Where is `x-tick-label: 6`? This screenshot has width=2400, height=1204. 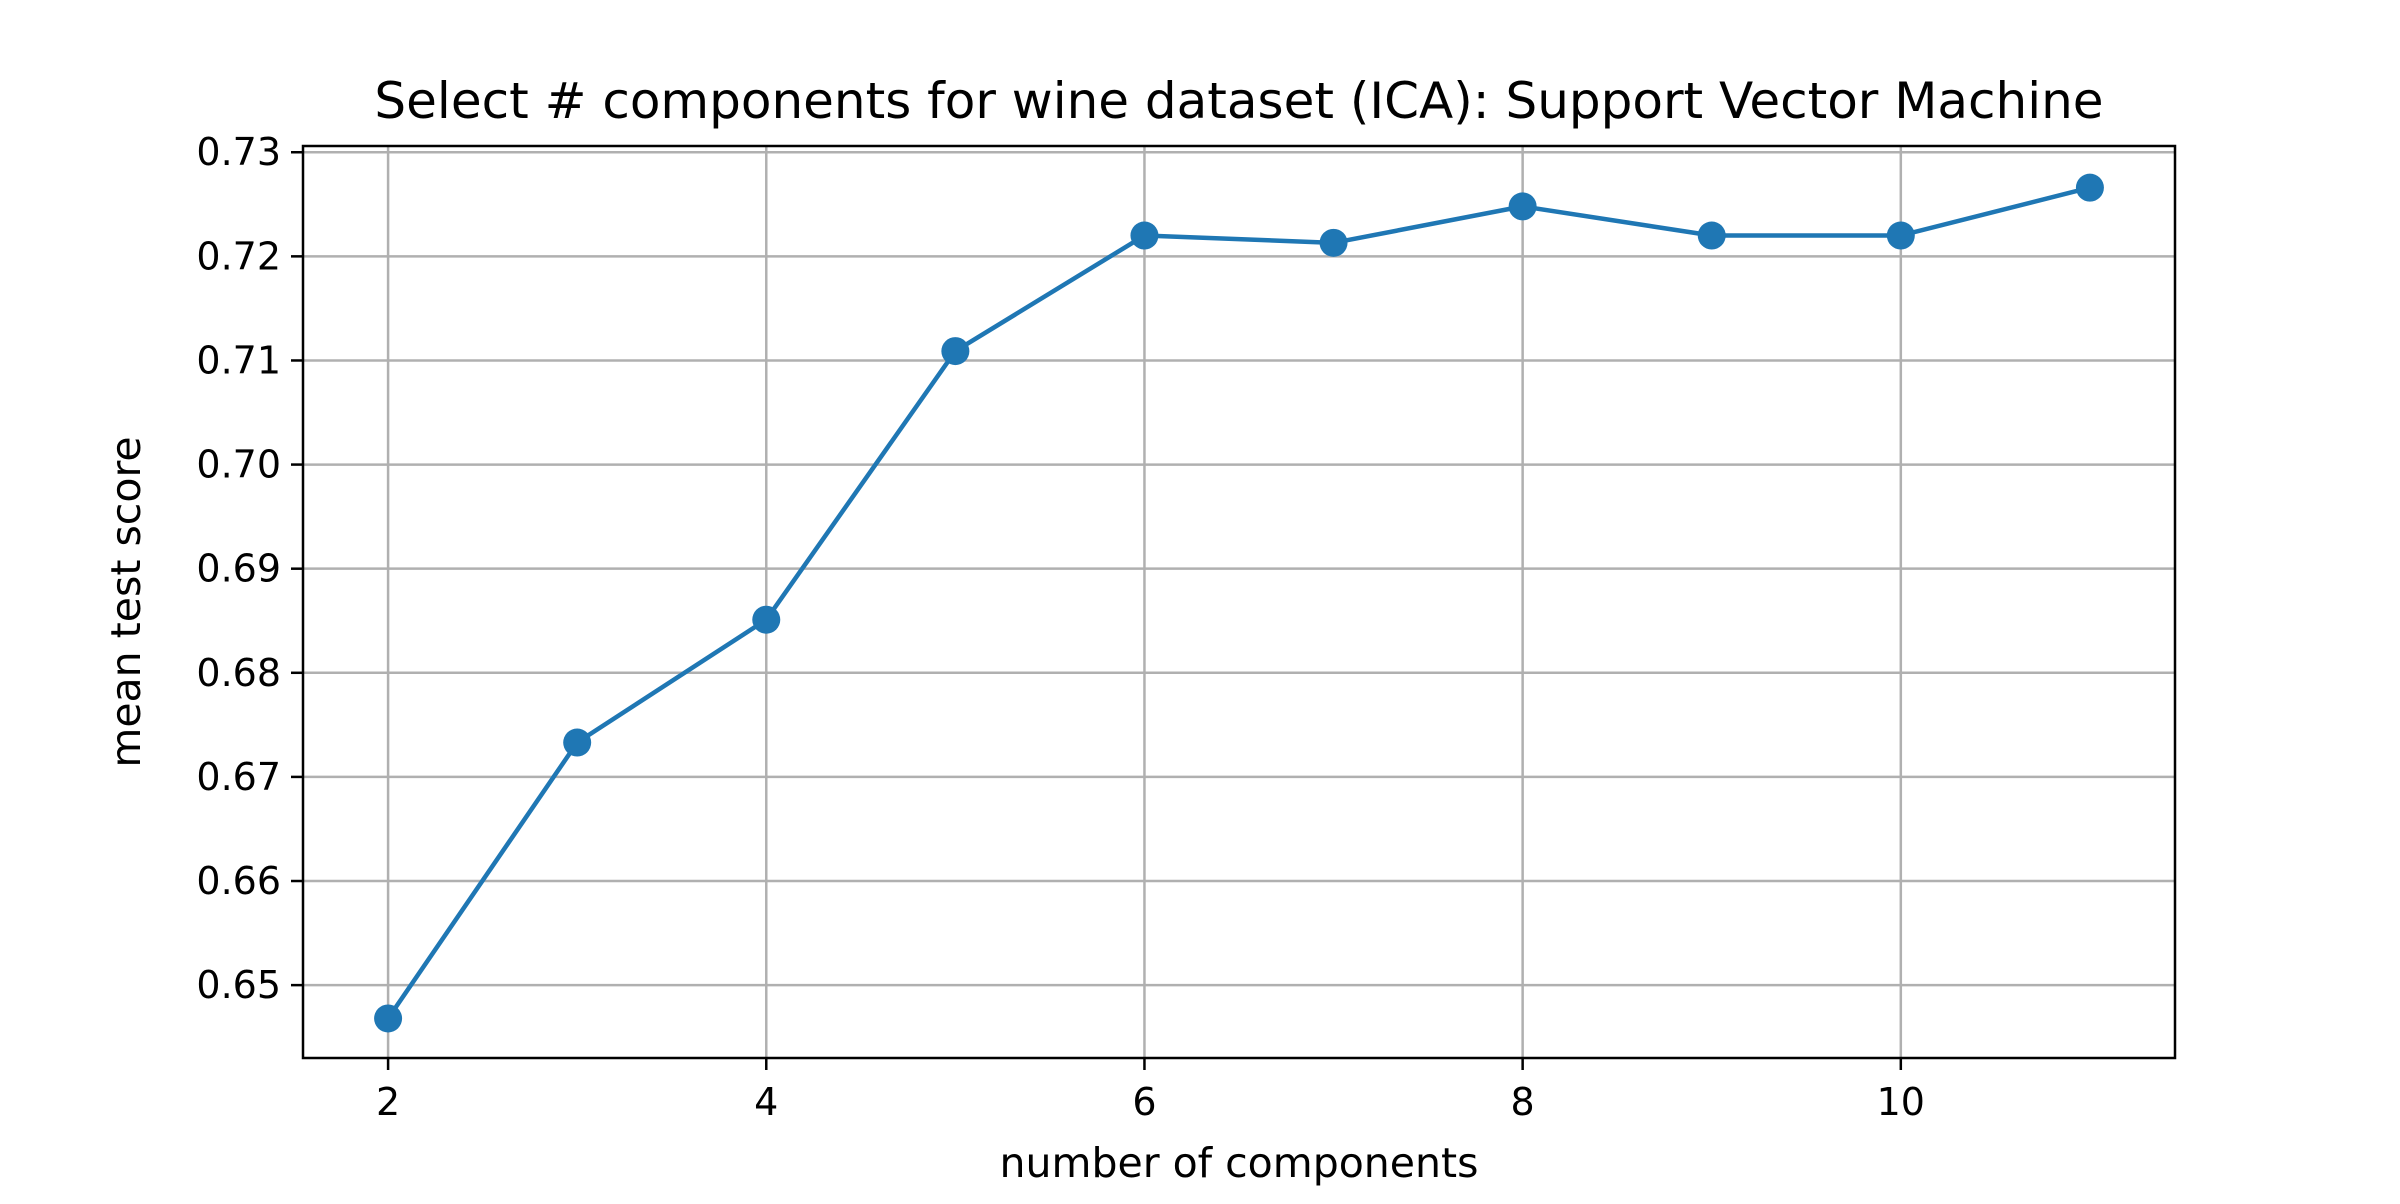
x-tick-label: 6 is located at coordinates (1144, 1102).